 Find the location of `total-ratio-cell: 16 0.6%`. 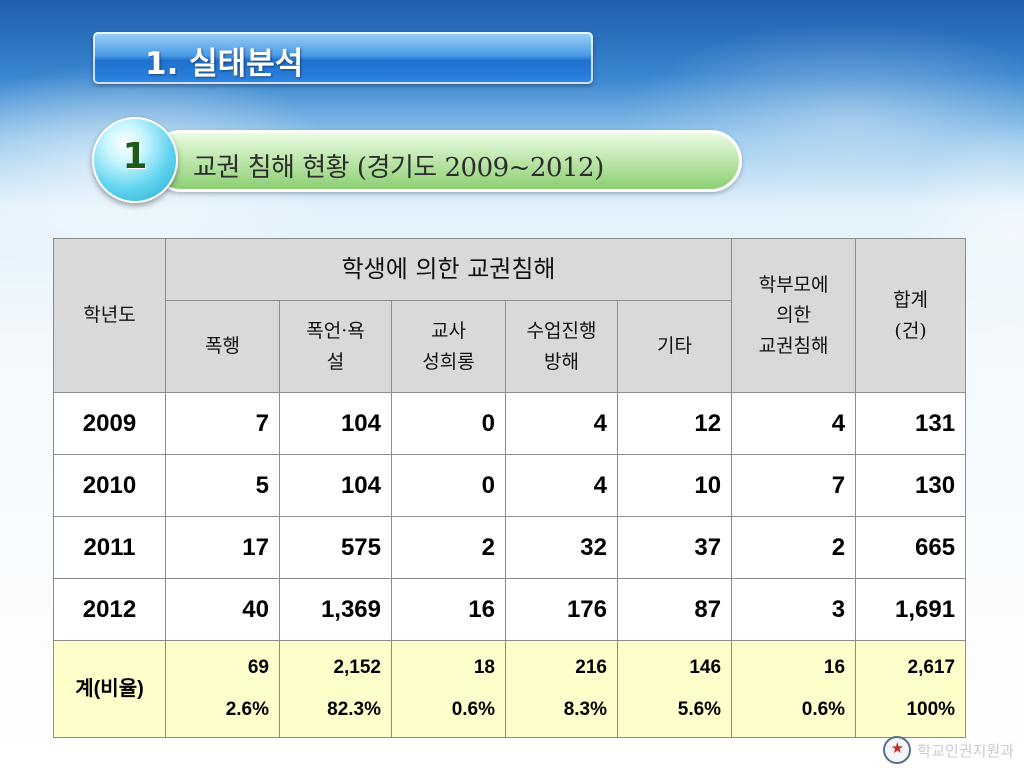

total-ratio-cell: 16 0.6% is located at coordinates (794, 689).